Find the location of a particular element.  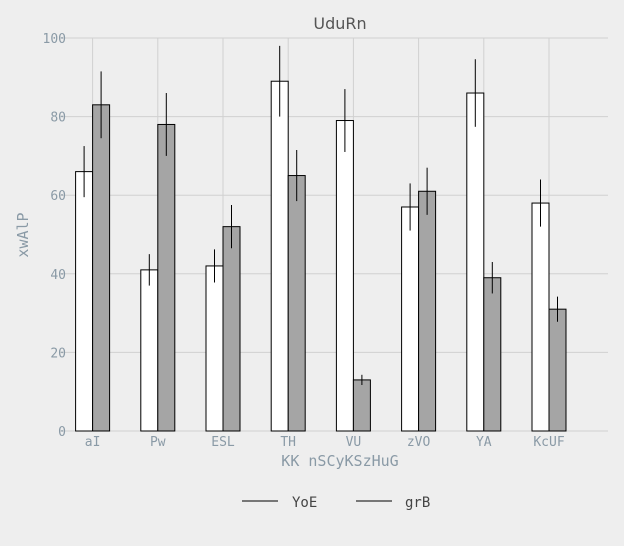

y-tick-label: 40 is located at coordinates (58, 275).